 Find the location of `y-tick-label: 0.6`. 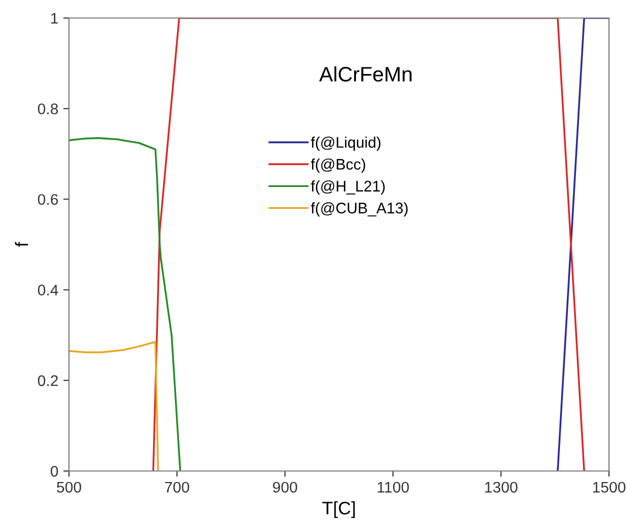

y-tick-label: 0.6 is located at coordinates (48, 199).